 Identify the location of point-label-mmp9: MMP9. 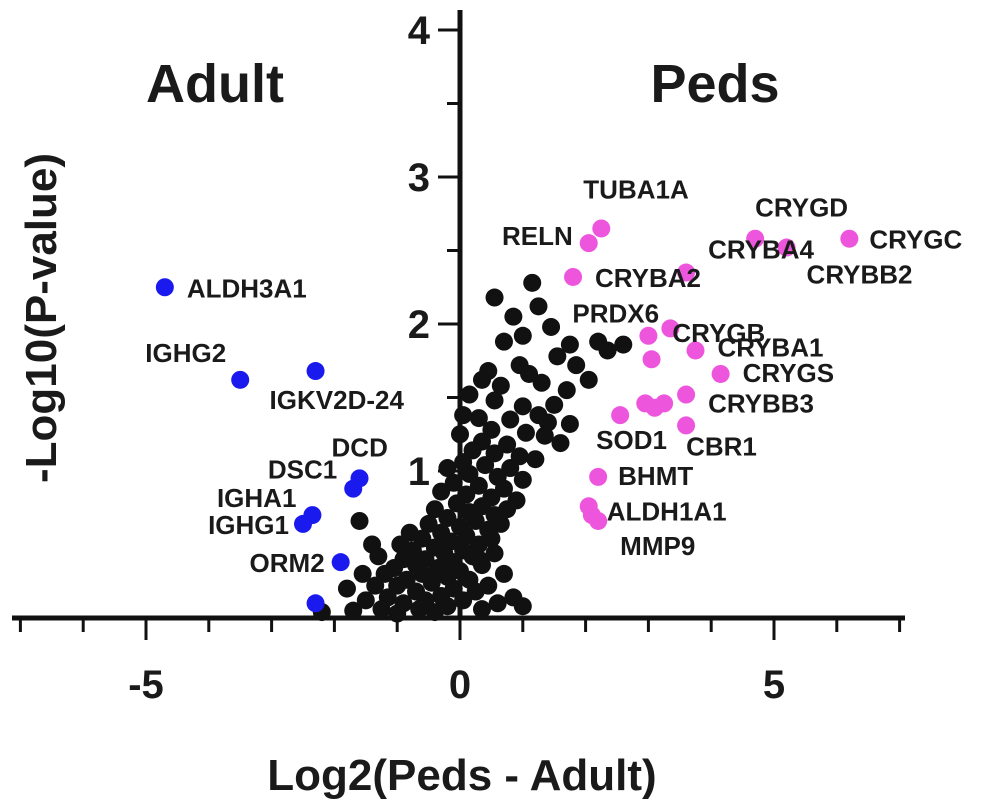
(657, 546).